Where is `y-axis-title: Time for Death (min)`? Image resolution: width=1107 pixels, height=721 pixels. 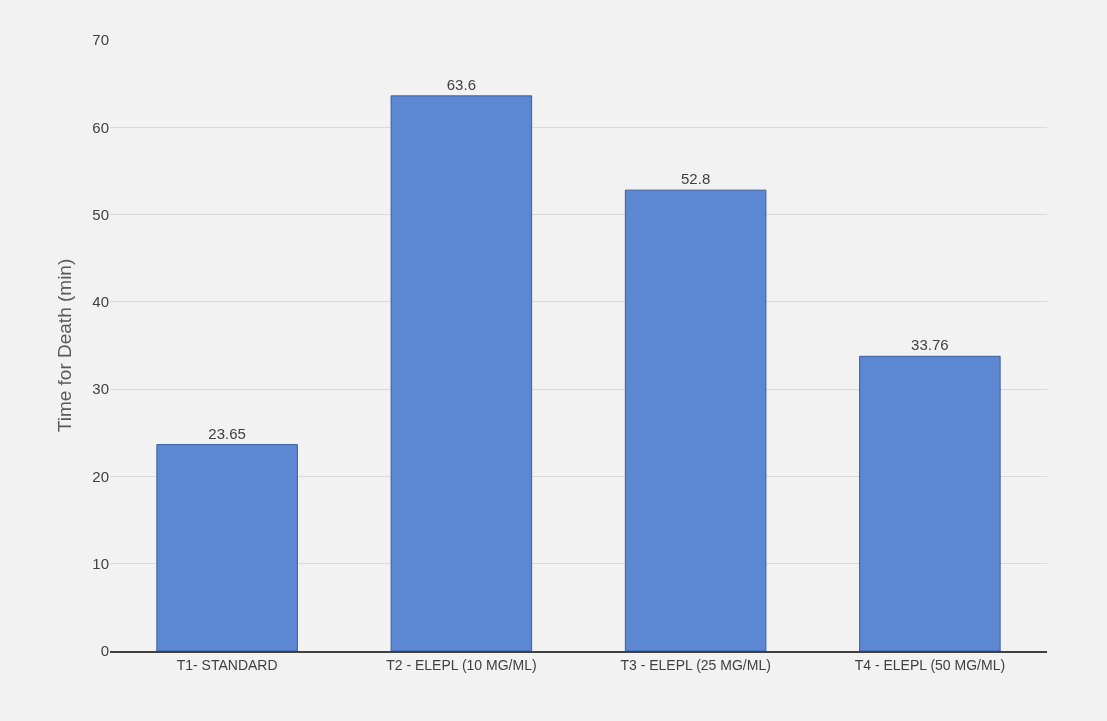 y-axis-title: Time for Death (min) is located at coordinates (65, 345).